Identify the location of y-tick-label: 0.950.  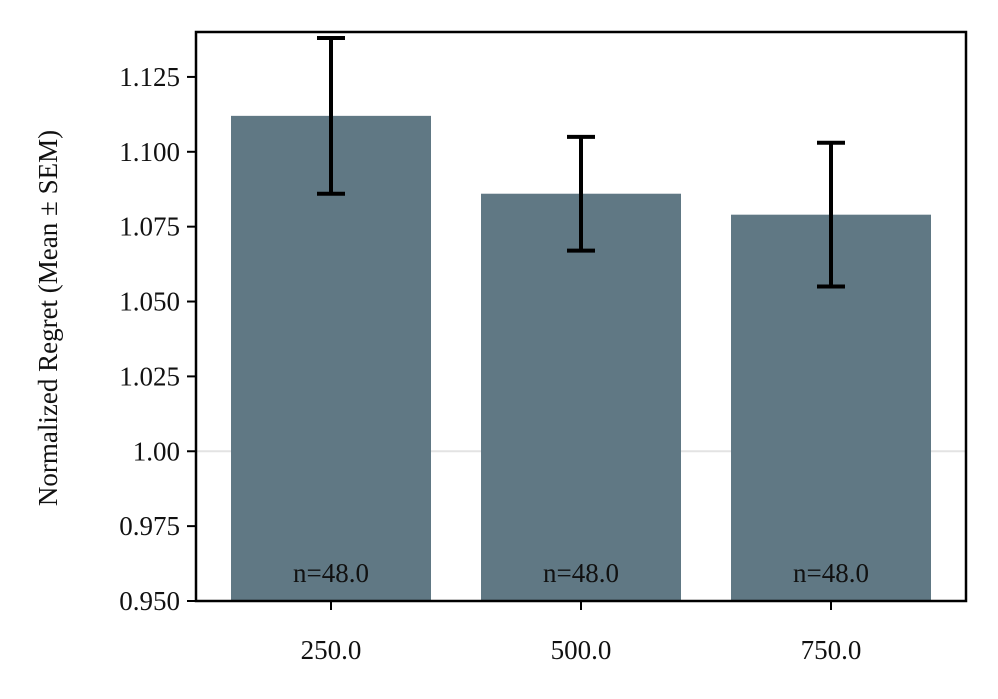
(149, 601).